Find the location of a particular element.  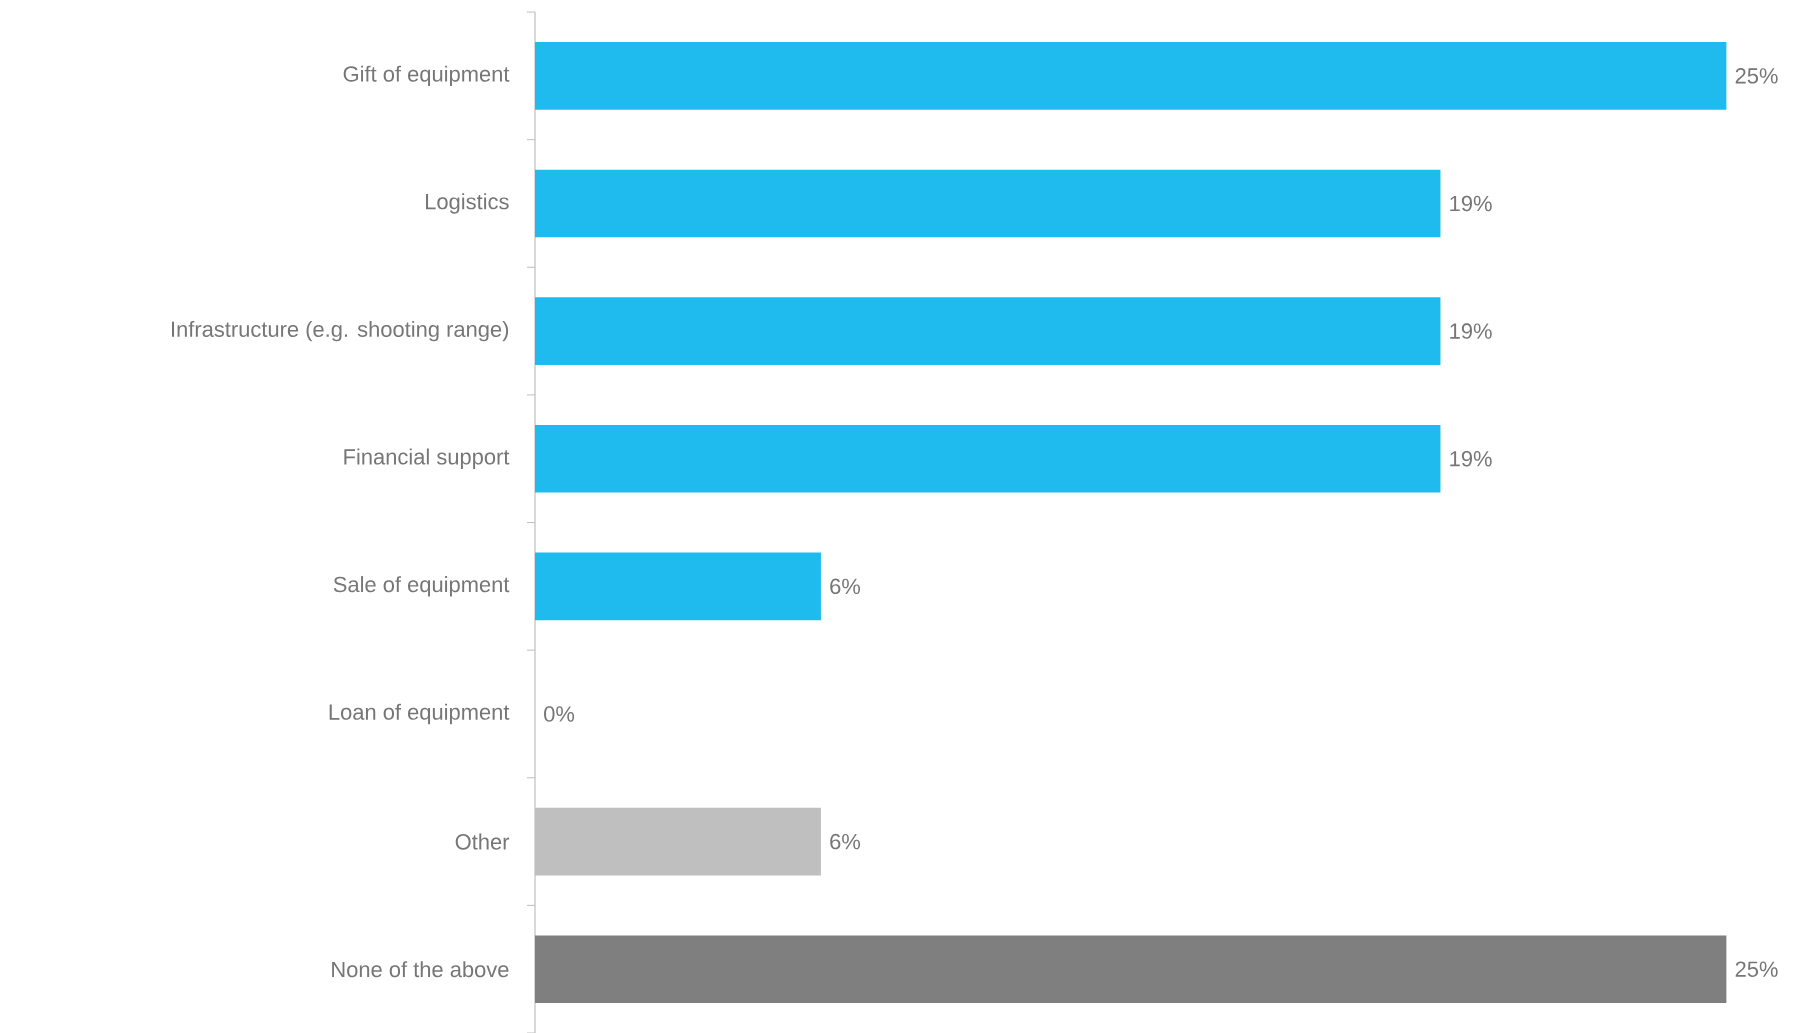

y-tick-label: None of the above is located at coordinates (420, 969).